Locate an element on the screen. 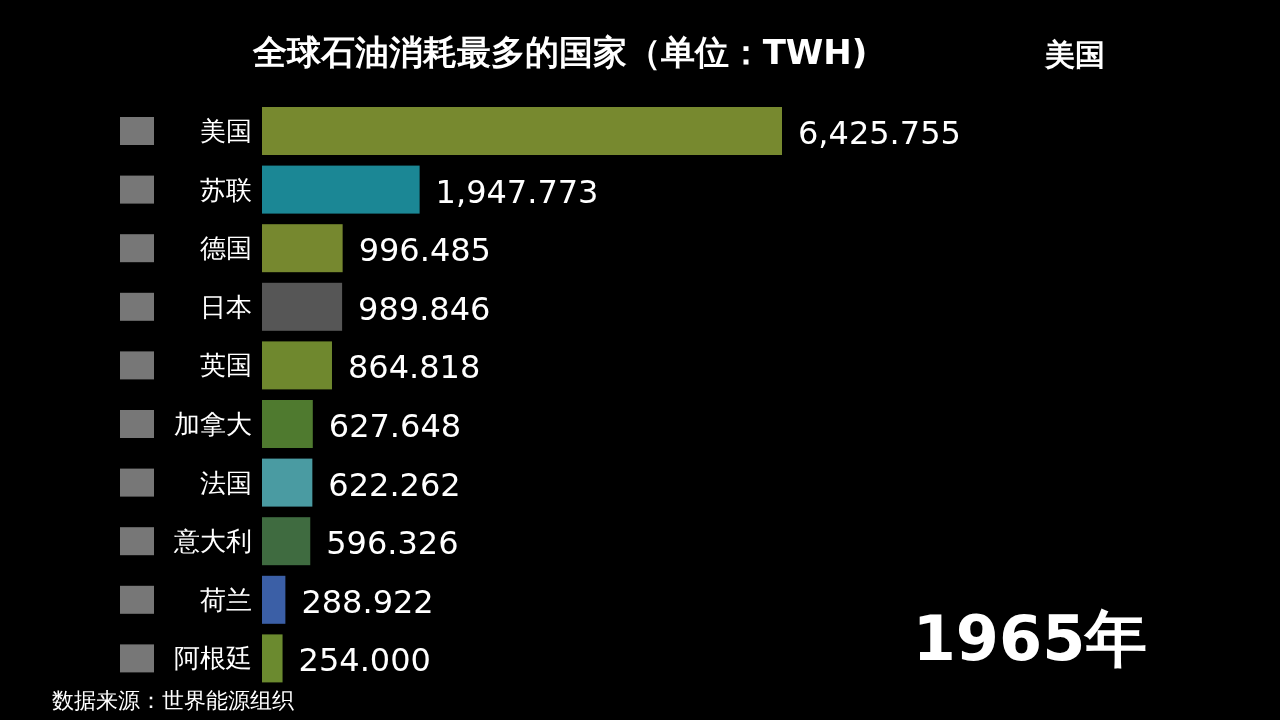  data-label: 596.326 is located at coordinates (392, 543).